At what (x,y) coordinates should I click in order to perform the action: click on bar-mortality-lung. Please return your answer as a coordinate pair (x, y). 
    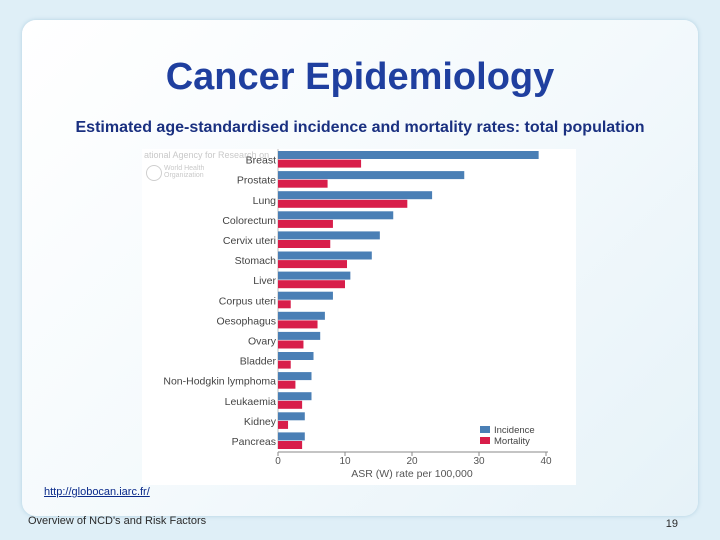
    Looking at the image, I should click on (343, 203).